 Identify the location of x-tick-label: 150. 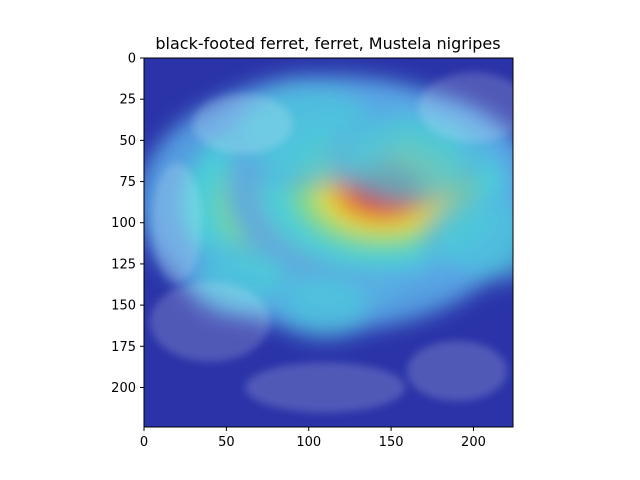
(391, 442).